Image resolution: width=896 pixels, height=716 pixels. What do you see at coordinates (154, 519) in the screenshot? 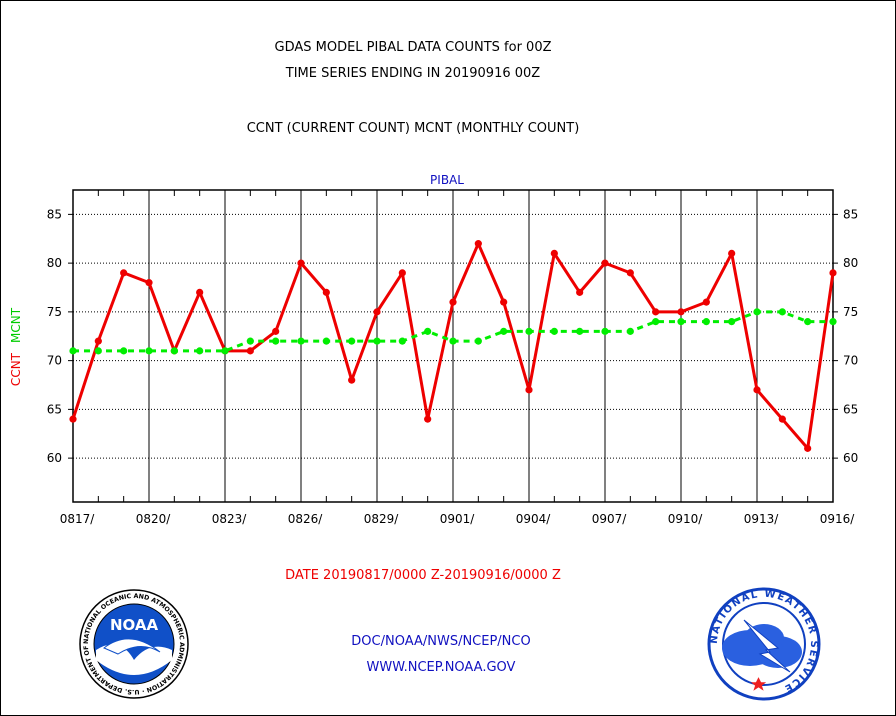
I see `x-tick-label-1: 0820/` at bounding box center [154, 519].